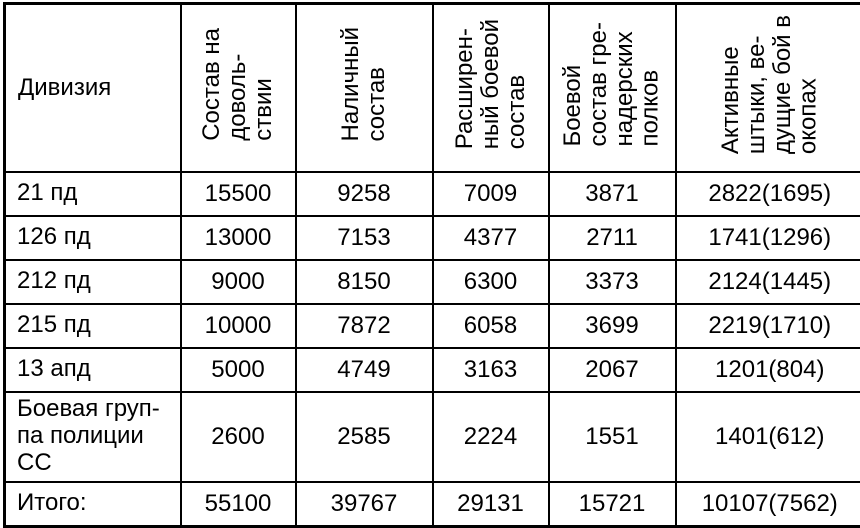 This screenshot has width=860, height=528. Describe the element at coordinates (238, 370) in the screenshot. I see `value-cell: 5000` at that location.